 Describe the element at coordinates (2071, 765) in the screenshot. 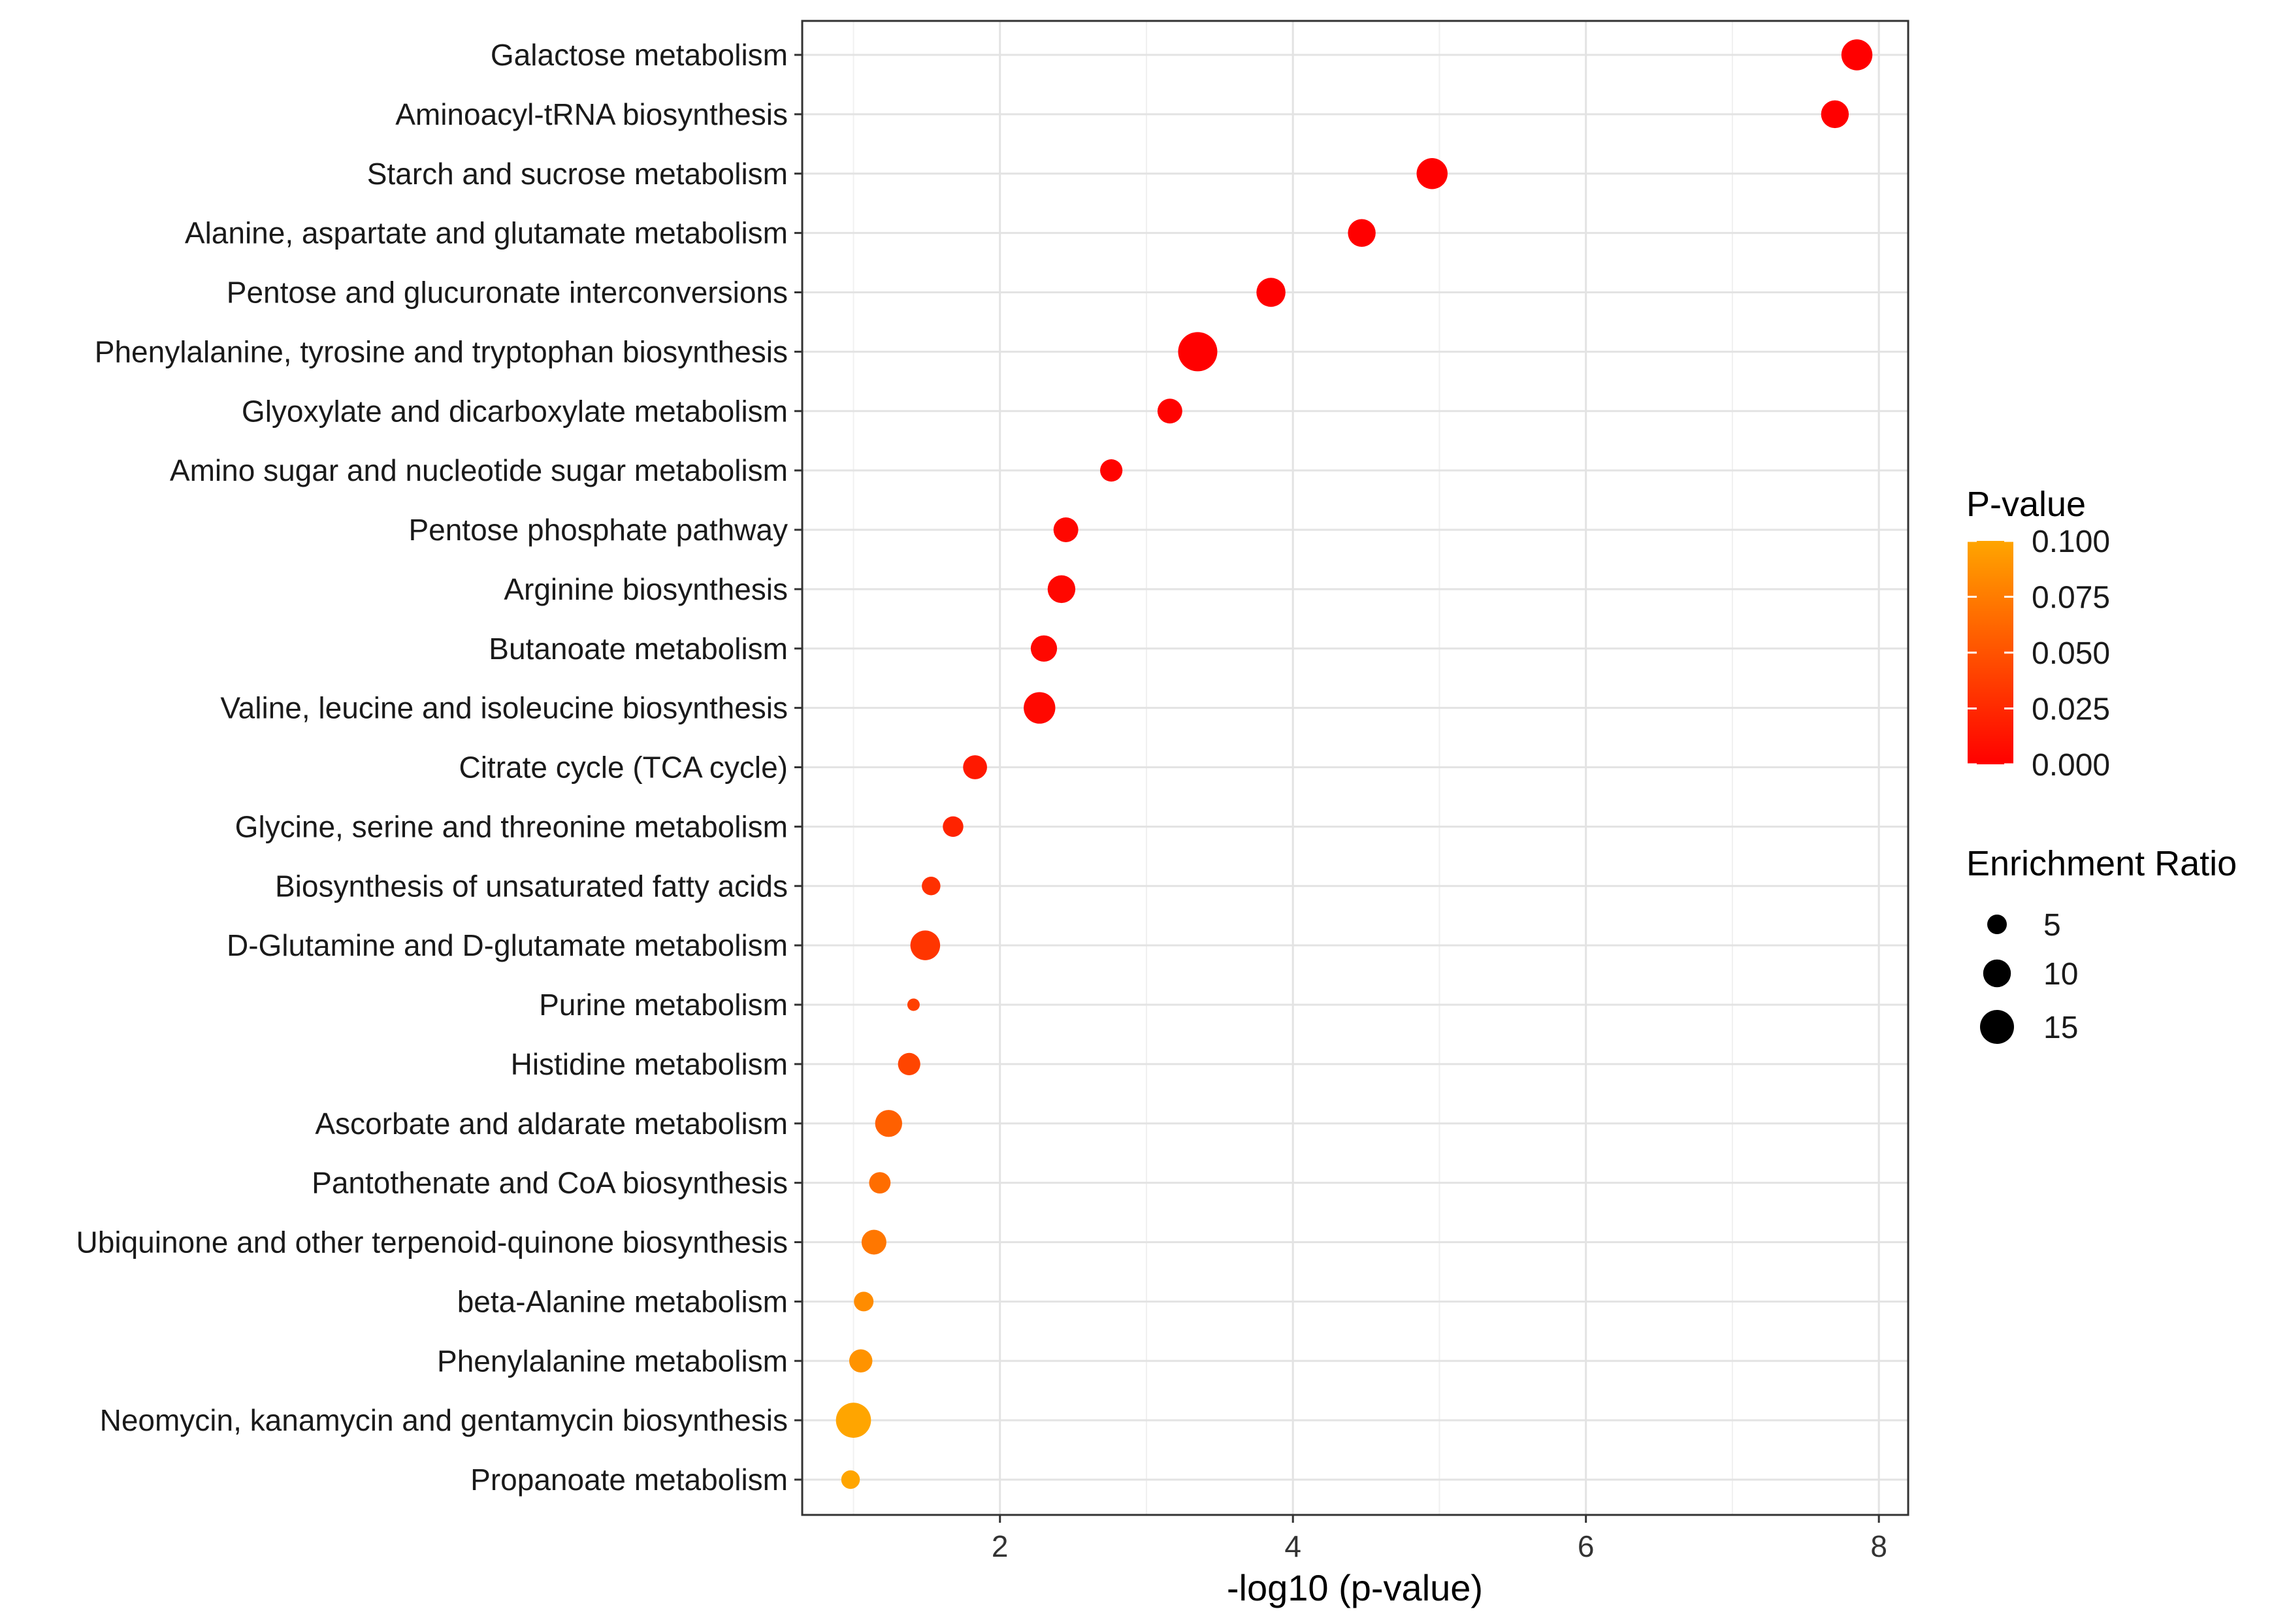

I see `color-legend-label: 0.000` at that location.